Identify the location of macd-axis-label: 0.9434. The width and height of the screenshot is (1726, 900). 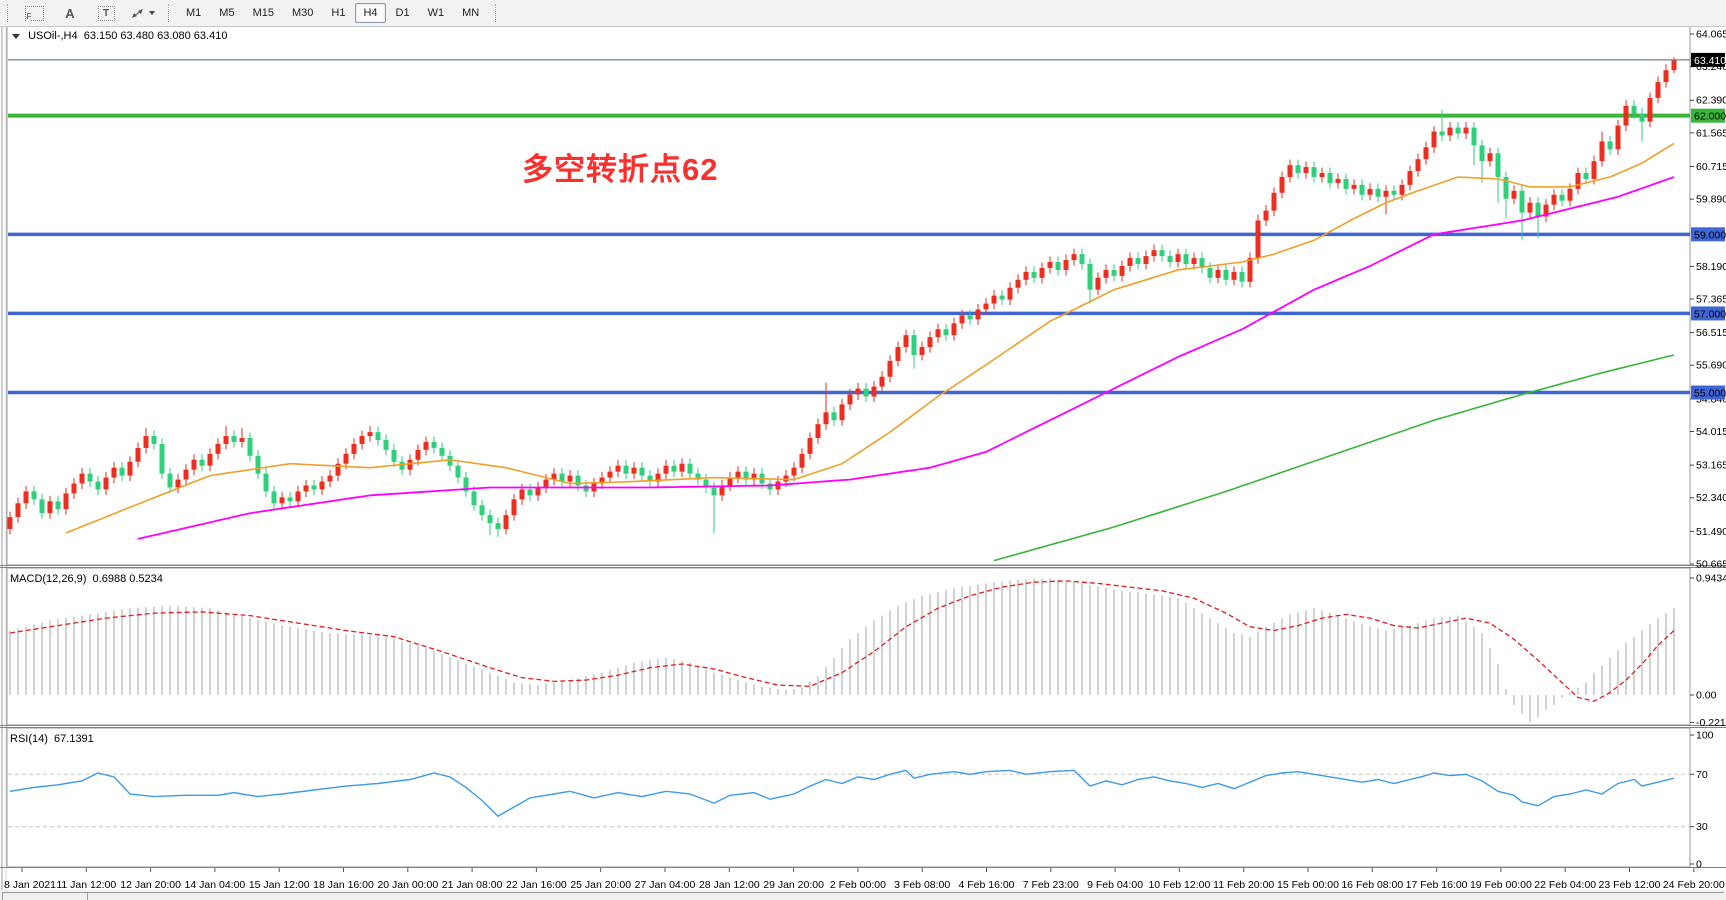
(1711, 579).